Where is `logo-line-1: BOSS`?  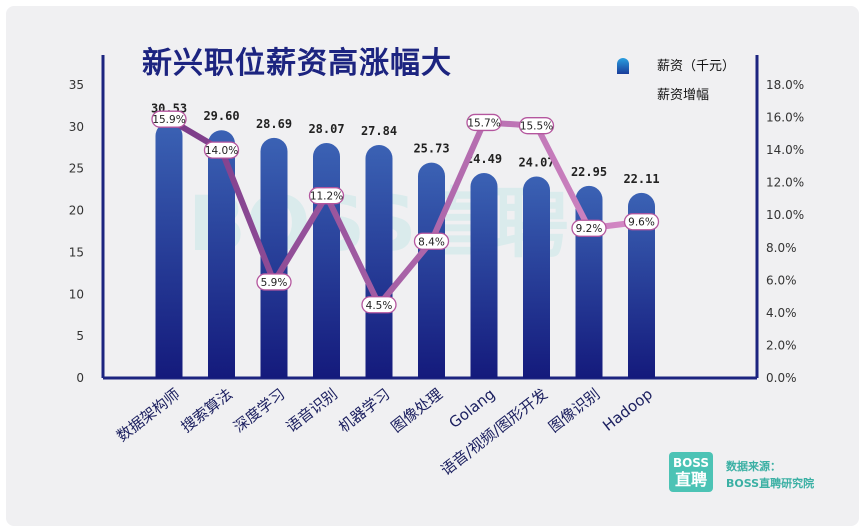
logo-line-1: BOSS is located at coordinates (691, 463).